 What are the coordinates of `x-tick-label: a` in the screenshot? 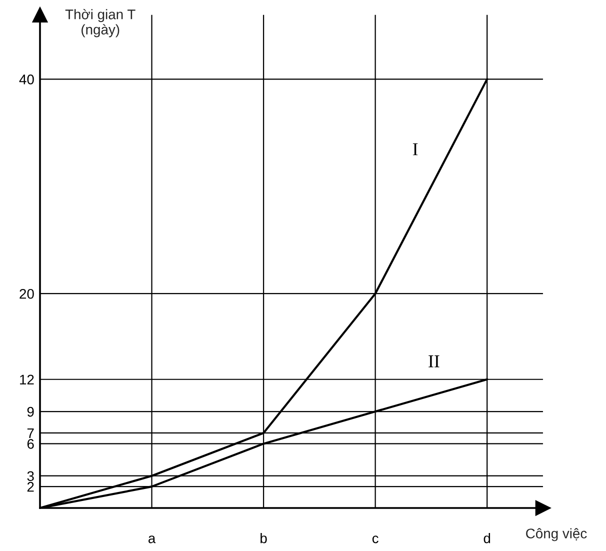 It's located at (152, 540).